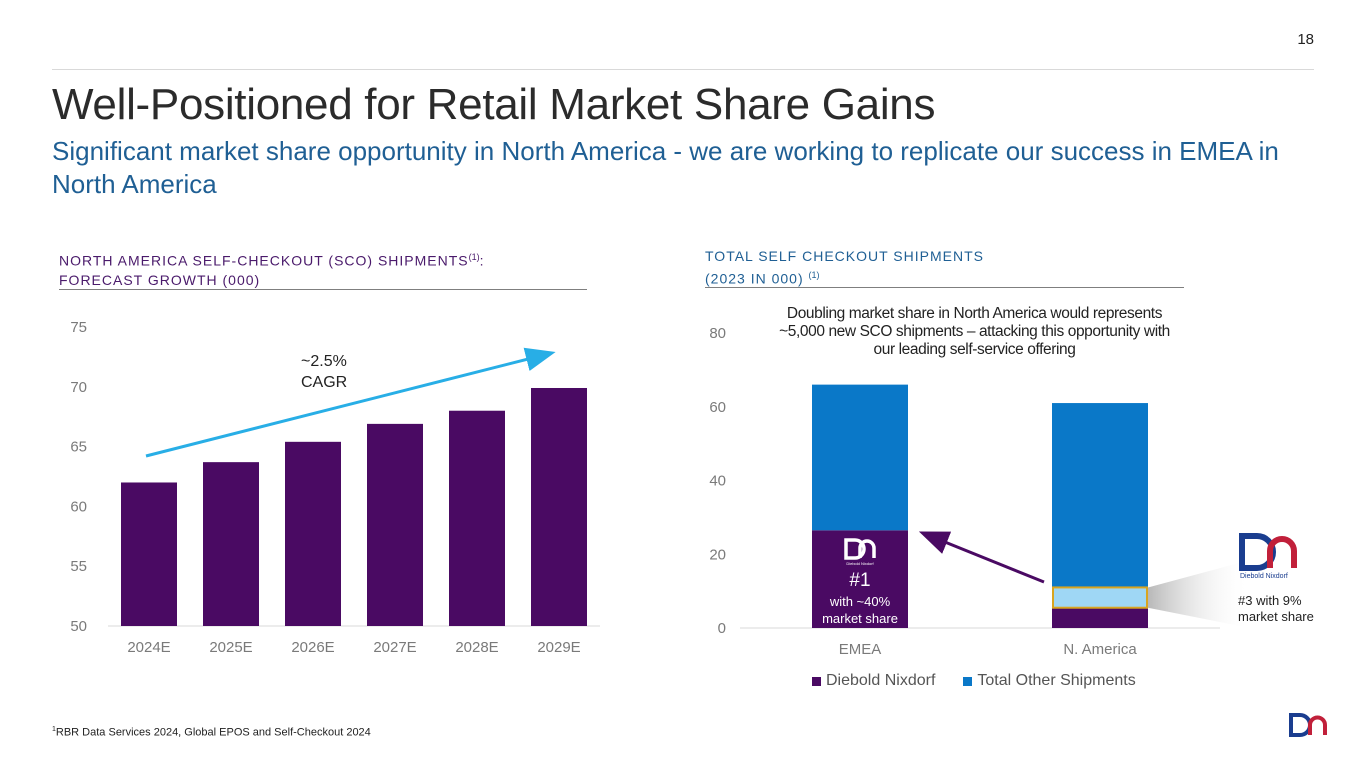  I want to click on legend-item-diebold: Diebold Nixdorf, so click(873, 681).